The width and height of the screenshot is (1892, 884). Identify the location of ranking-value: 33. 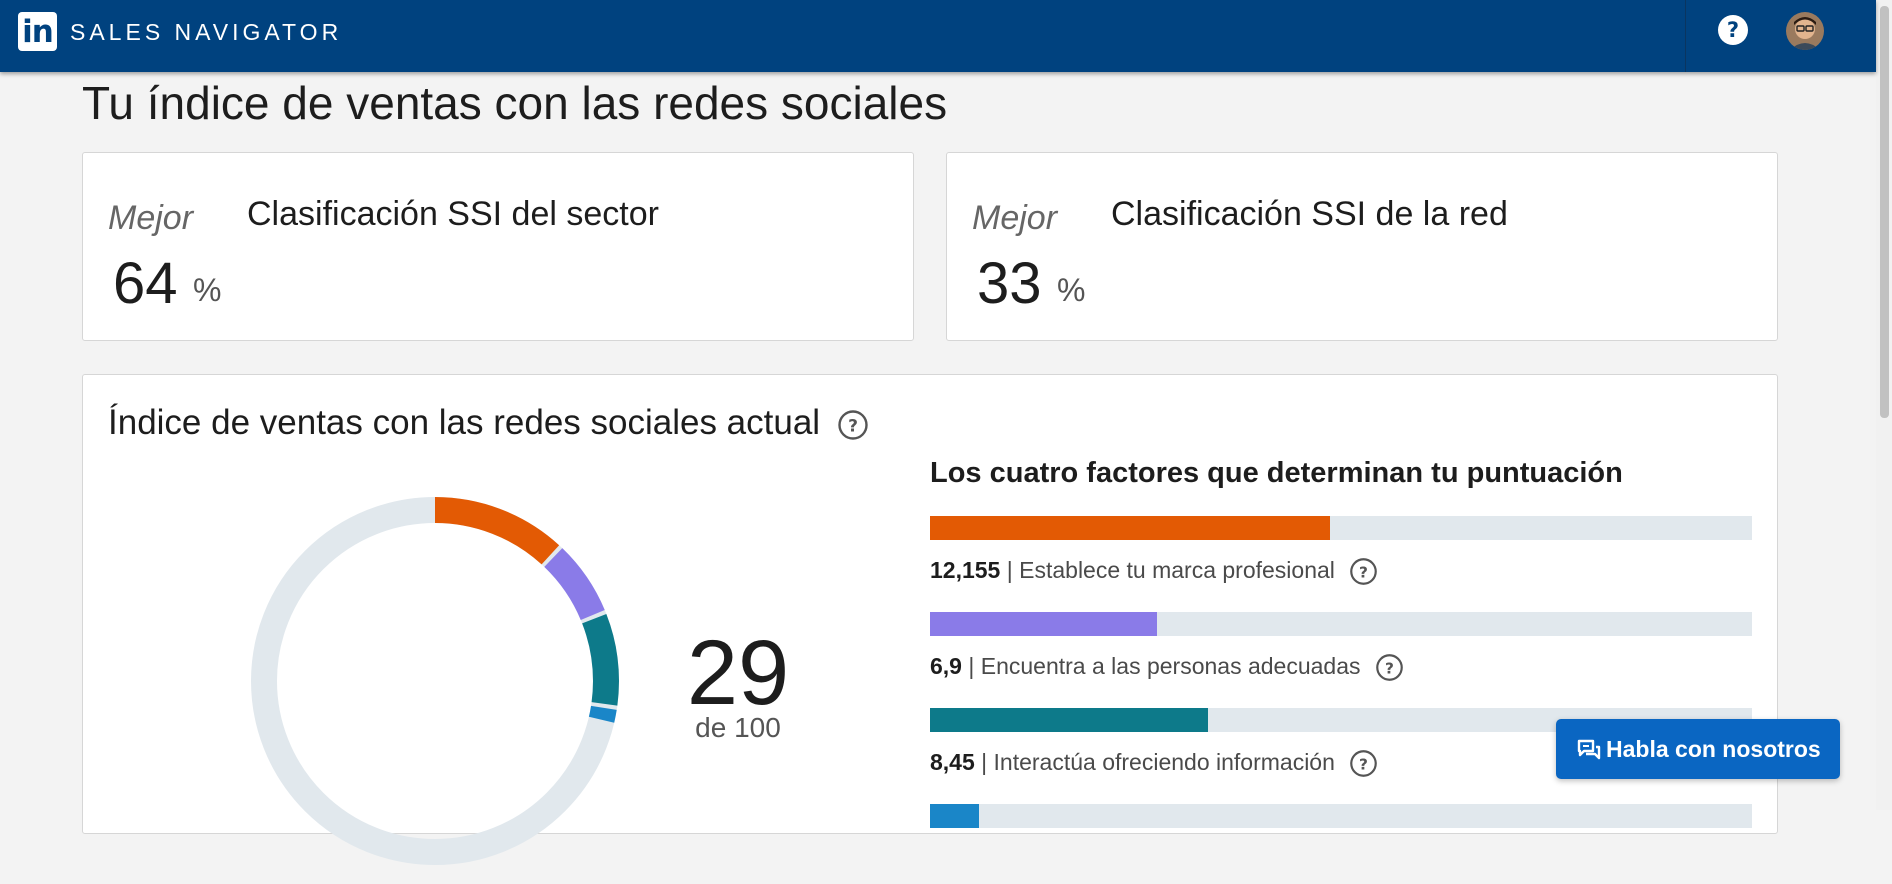
(1009, 283).